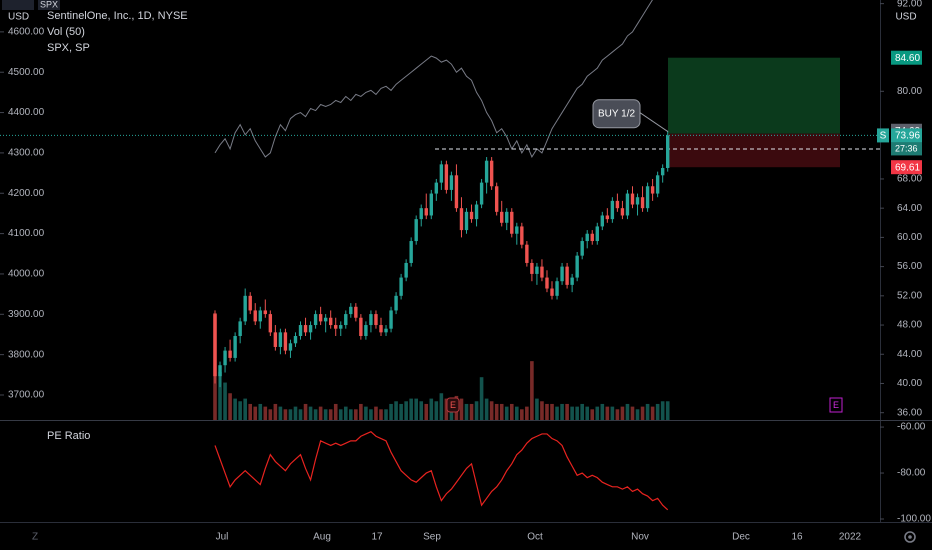  I want to click on timezone-icon: Z, so click(35, 537).